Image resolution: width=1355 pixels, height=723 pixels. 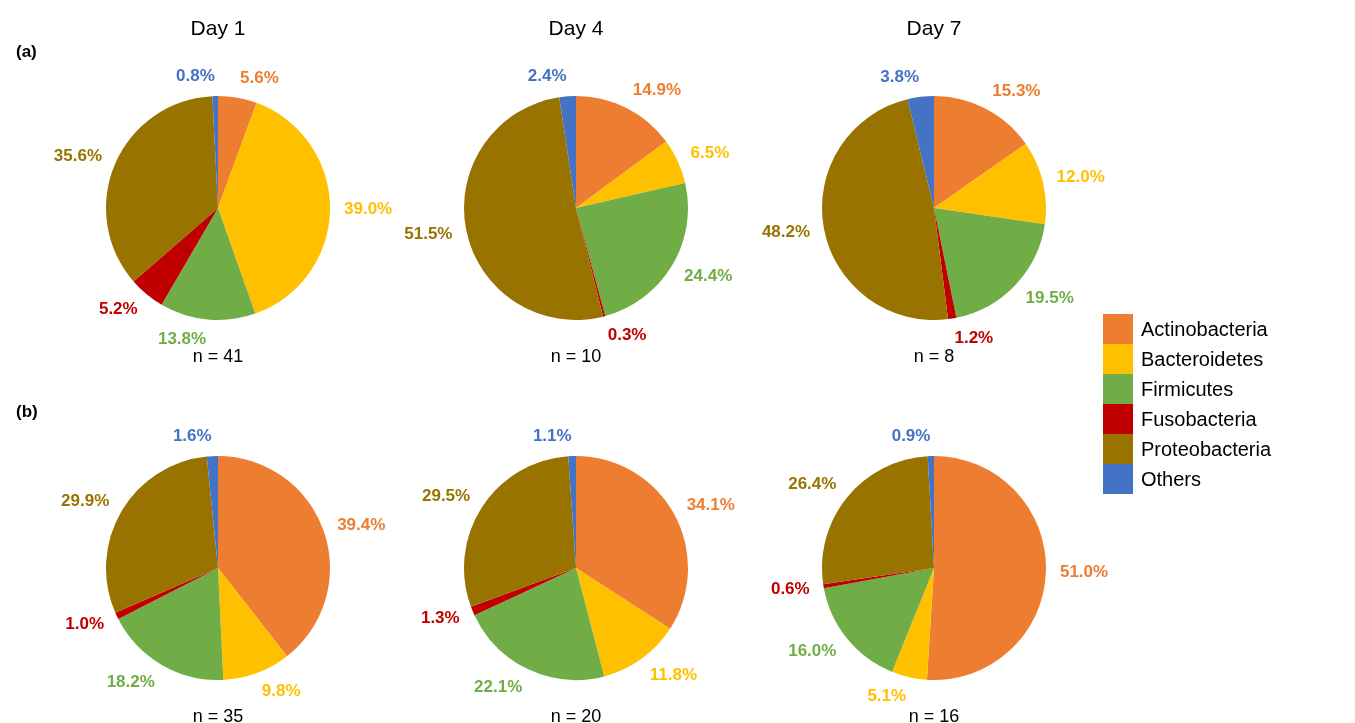 What do you see at coordinates (192, 435) in the screenshot?
I see `data-label: 1.6%` at bounding box center [192, 435].